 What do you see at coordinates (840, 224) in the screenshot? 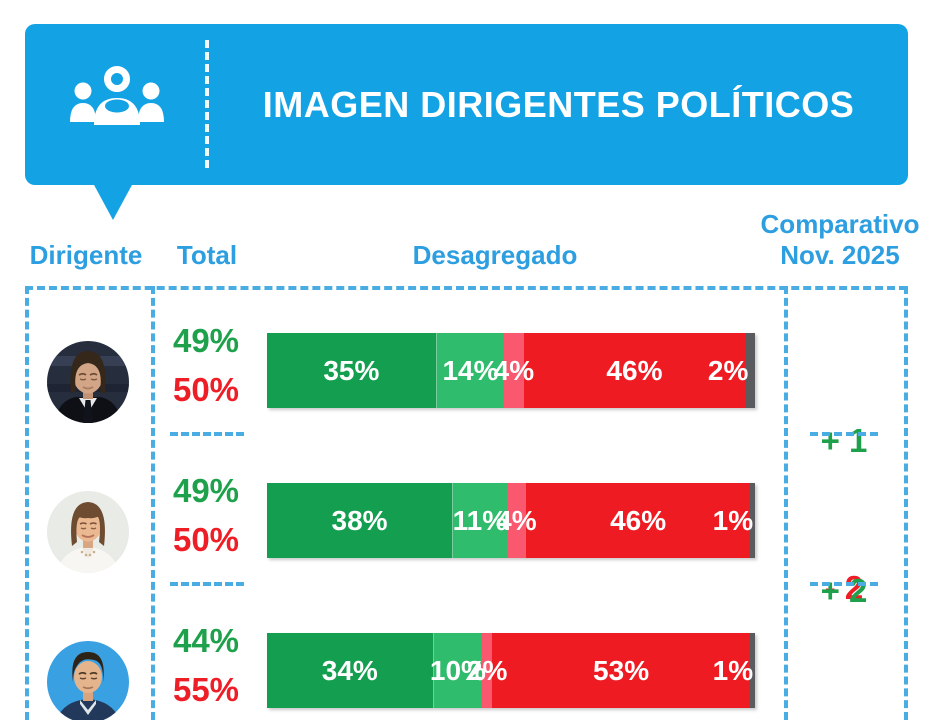
I see `comparativo-line1: Comparativo` at bounding box center [840, 224].